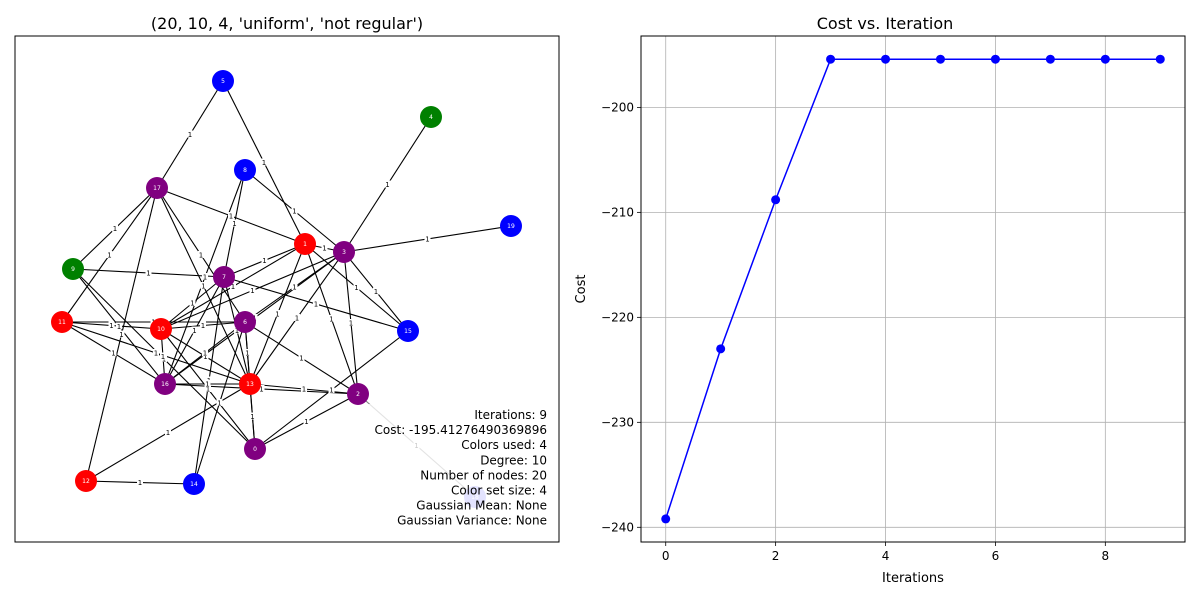  I want to click on node-label-3: 3, so click(344, 252).